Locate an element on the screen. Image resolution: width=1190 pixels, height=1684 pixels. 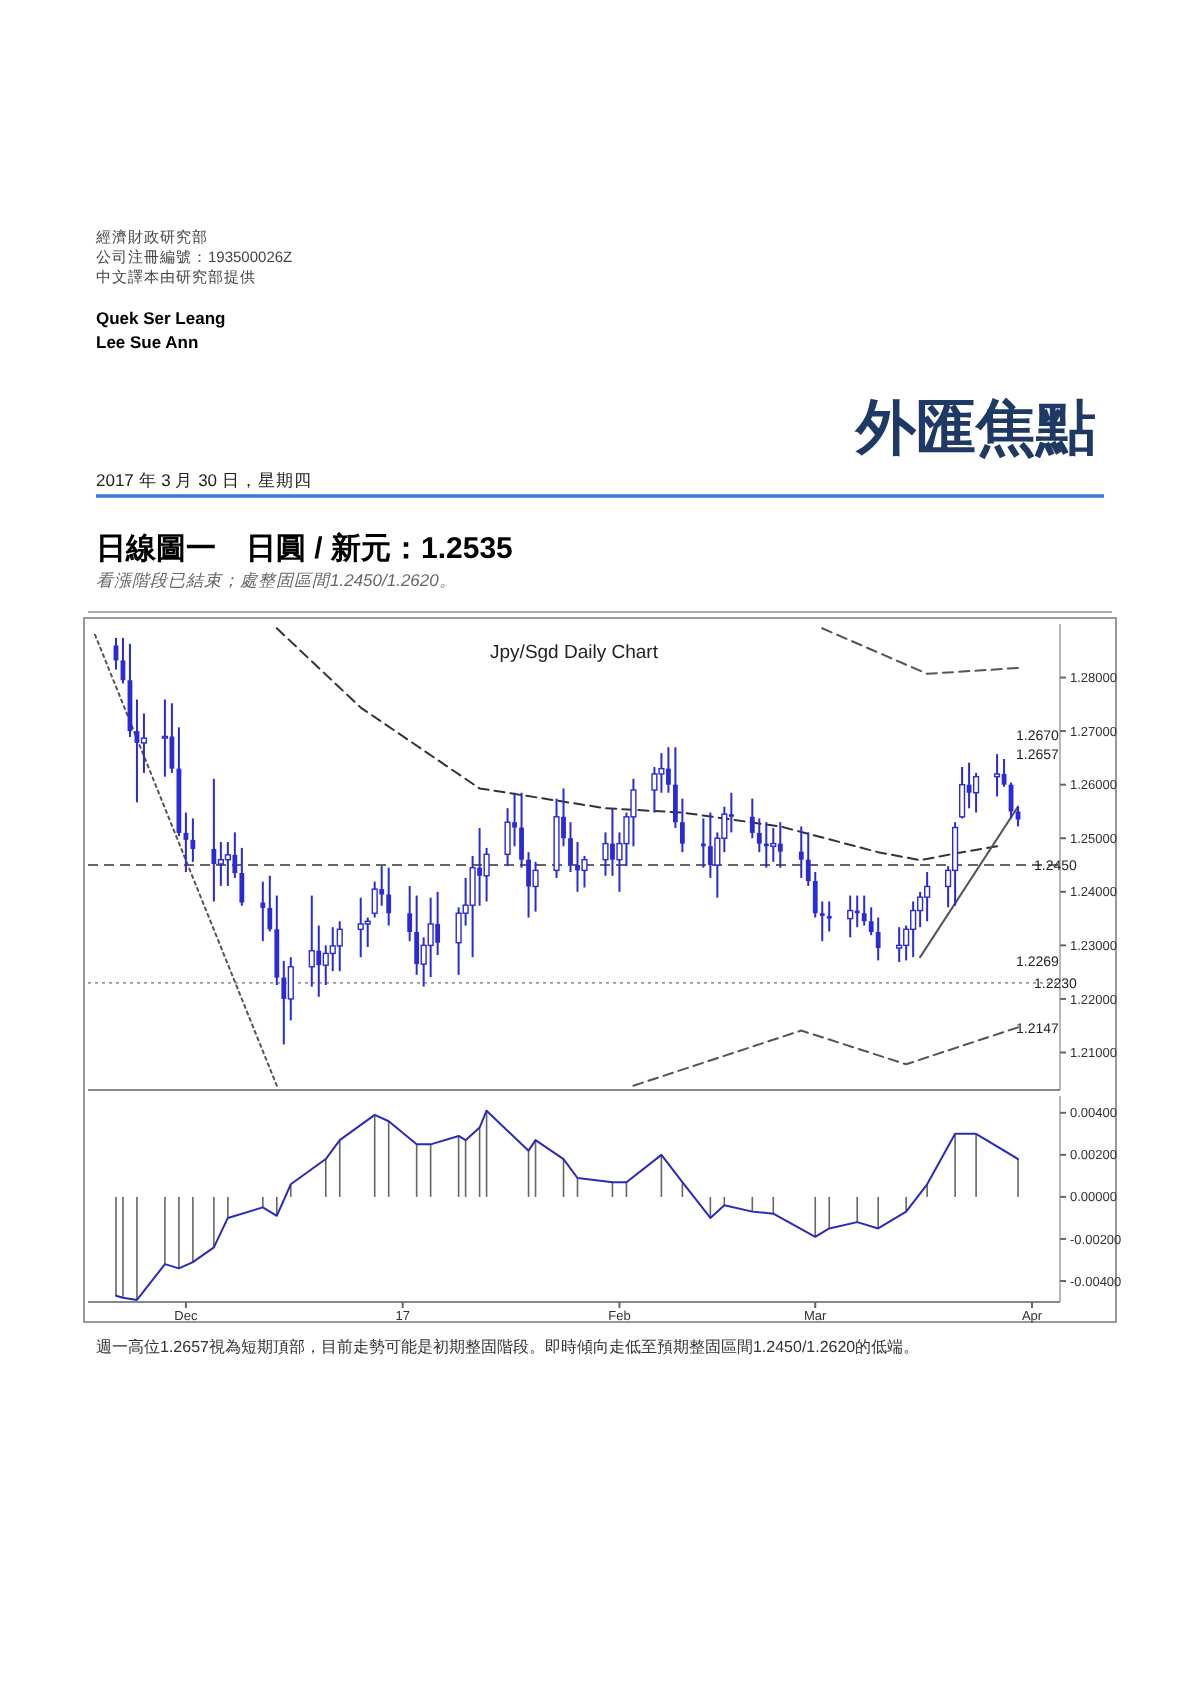
text: Quek Ser Leang is located at coordinates (161, 318).